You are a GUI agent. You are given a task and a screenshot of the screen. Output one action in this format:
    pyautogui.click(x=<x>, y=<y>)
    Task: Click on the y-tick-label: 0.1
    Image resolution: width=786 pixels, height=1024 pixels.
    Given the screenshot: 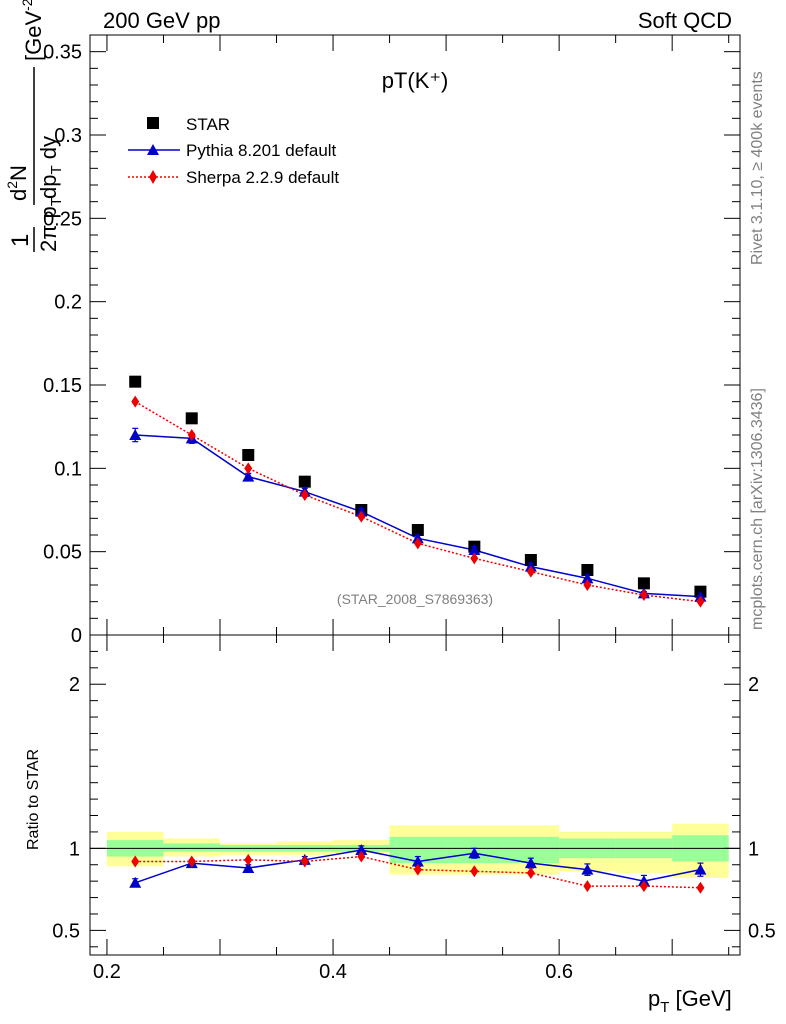 What is the action you would take?
    pyautogui.click(x=68, y=469)
    